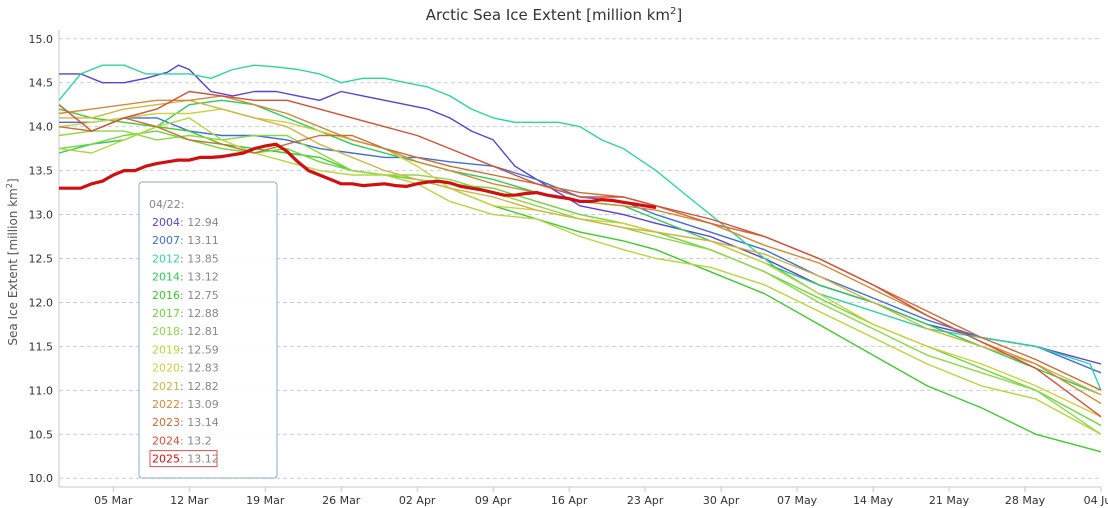  Describe the element at coordinates (1025, 500) in the screenshot. I see `x-tick-label: 28 May` at that location.